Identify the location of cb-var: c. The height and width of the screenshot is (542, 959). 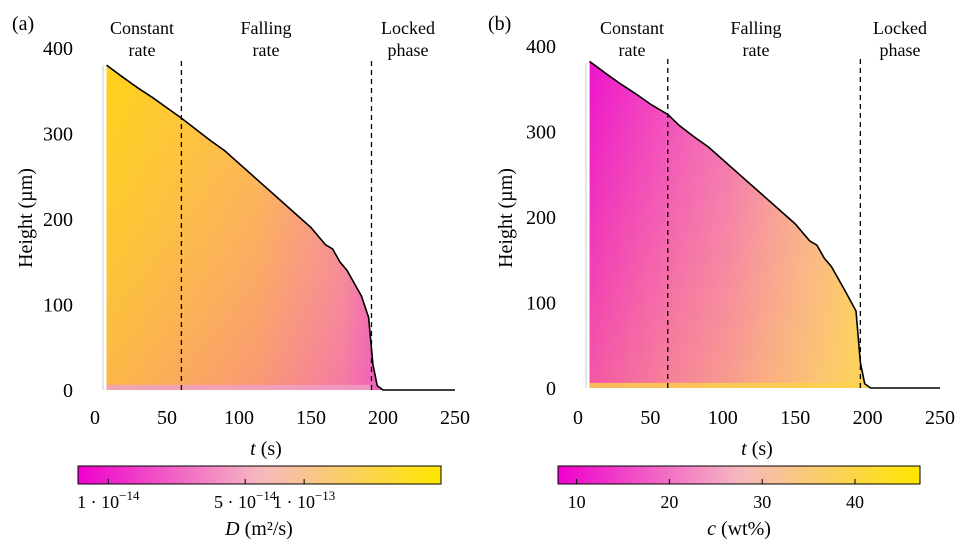
(711, 529).